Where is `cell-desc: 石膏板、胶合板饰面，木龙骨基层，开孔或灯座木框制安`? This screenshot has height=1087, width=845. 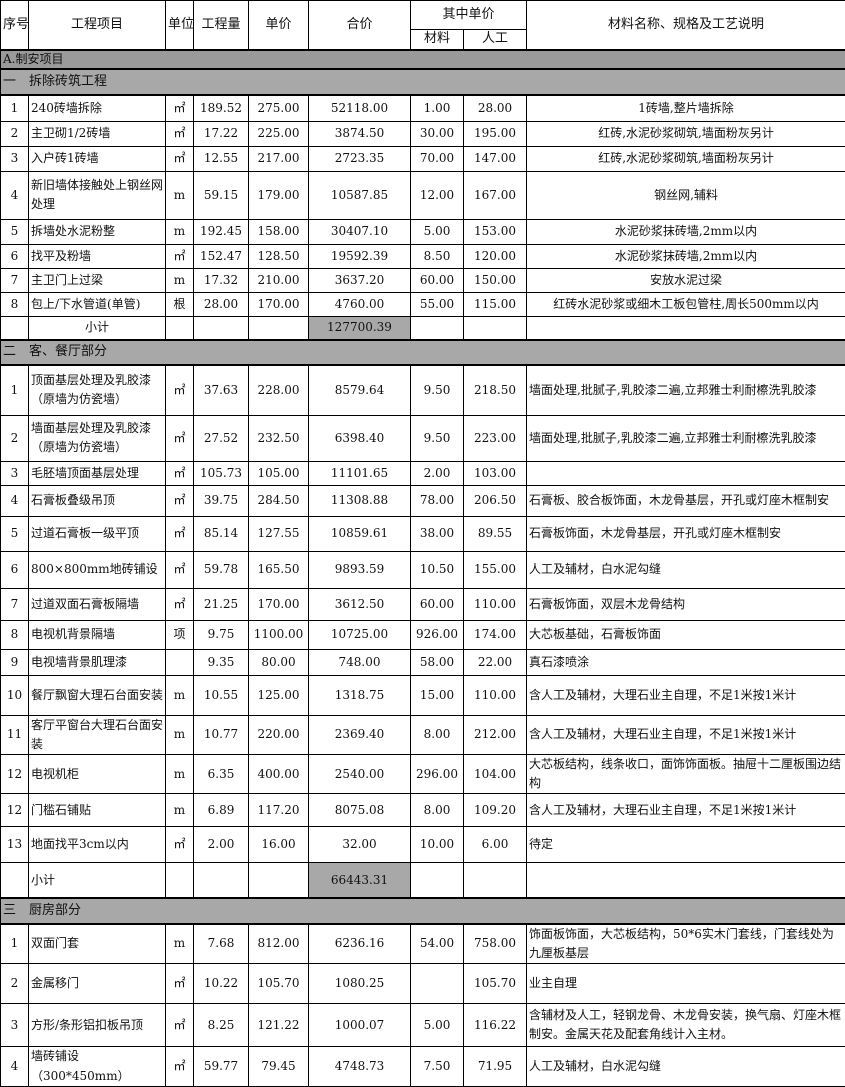 cell-desc: 石膏板、胶合板饰面，木龙骨基层，开孔或灯座木框制安 is located at coordinates (686, 500).